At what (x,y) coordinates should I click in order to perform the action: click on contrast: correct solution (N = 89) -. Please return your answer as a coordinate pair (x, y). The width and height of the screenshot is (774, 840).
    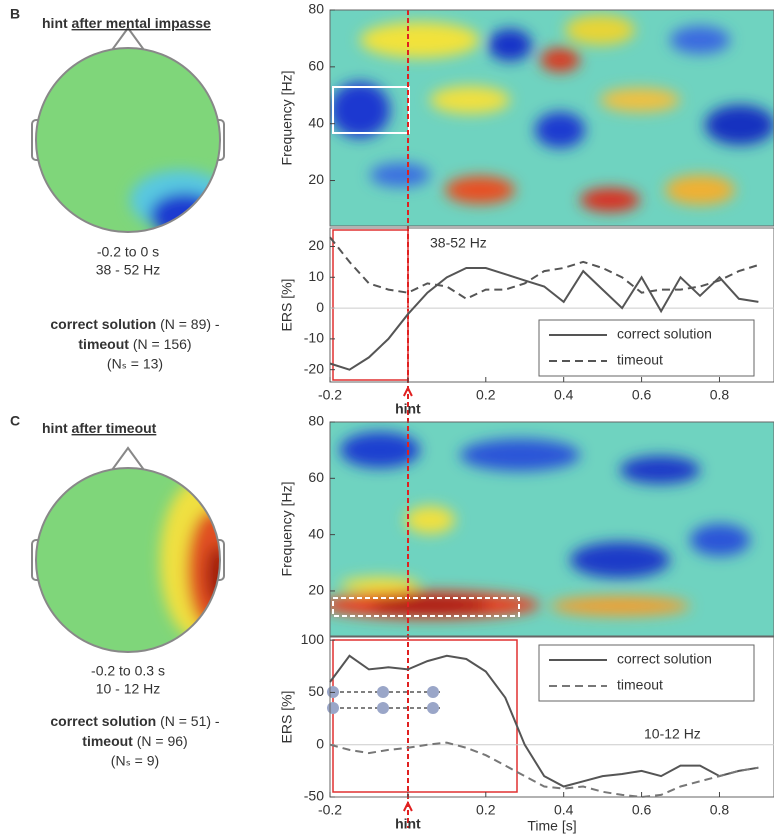
    Looking at the image, I should click on (135, 324).